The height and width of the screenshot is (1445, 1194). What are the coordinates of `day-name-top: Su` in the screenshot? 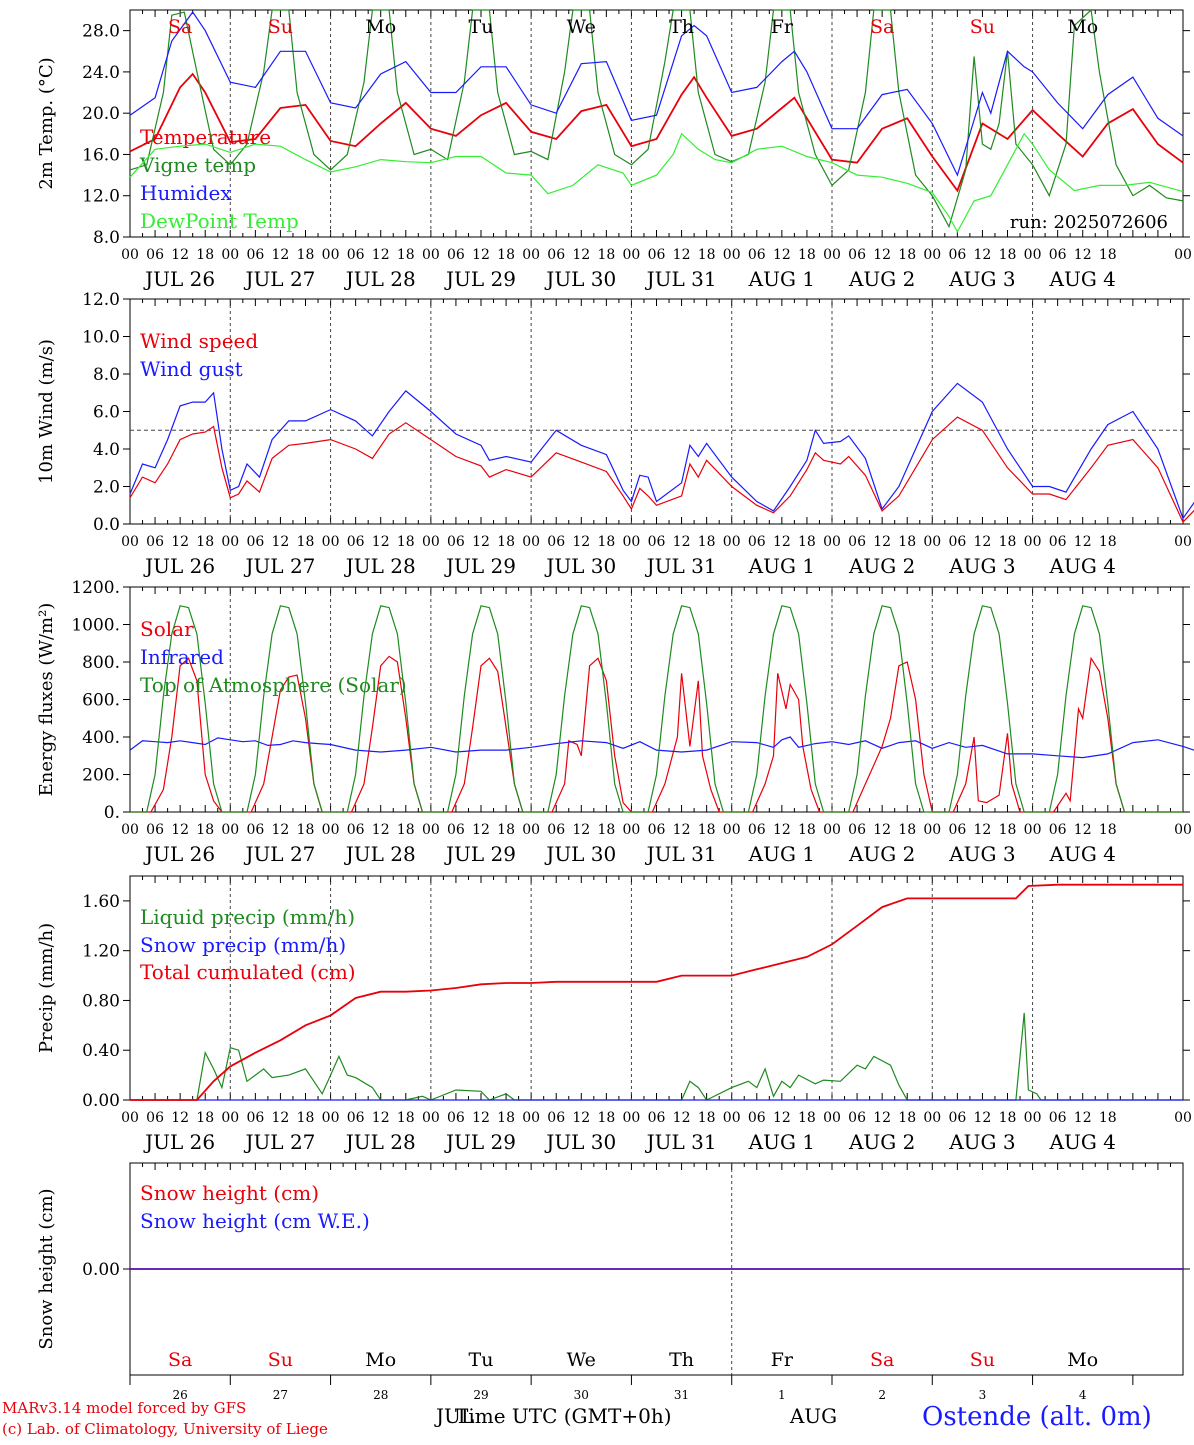 It's located at (280, 27).